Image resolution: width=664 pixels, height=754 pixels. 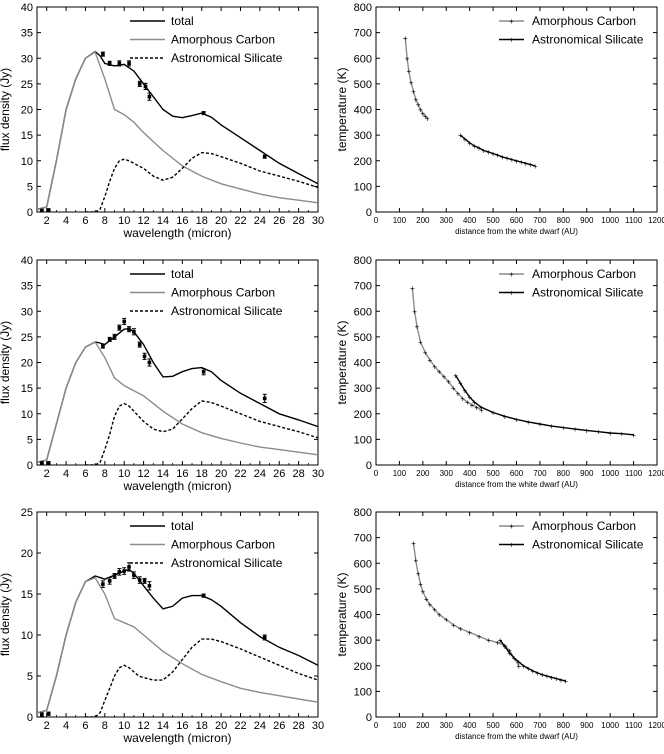 I want to click on x-tick-label: 500, so click(x=493, y=473).